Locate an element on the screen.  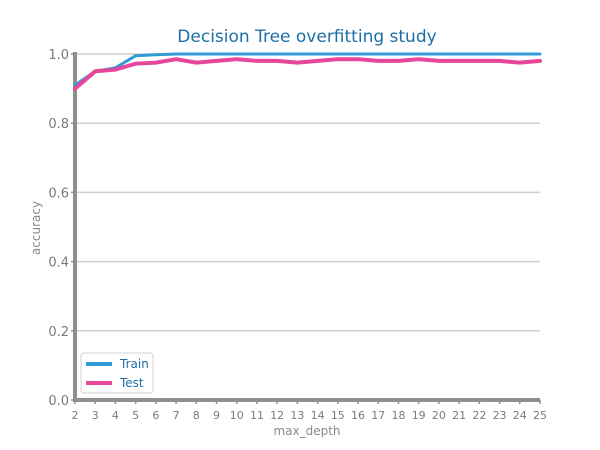
x-tick-label: 10 is located at coordinates (237, 415).